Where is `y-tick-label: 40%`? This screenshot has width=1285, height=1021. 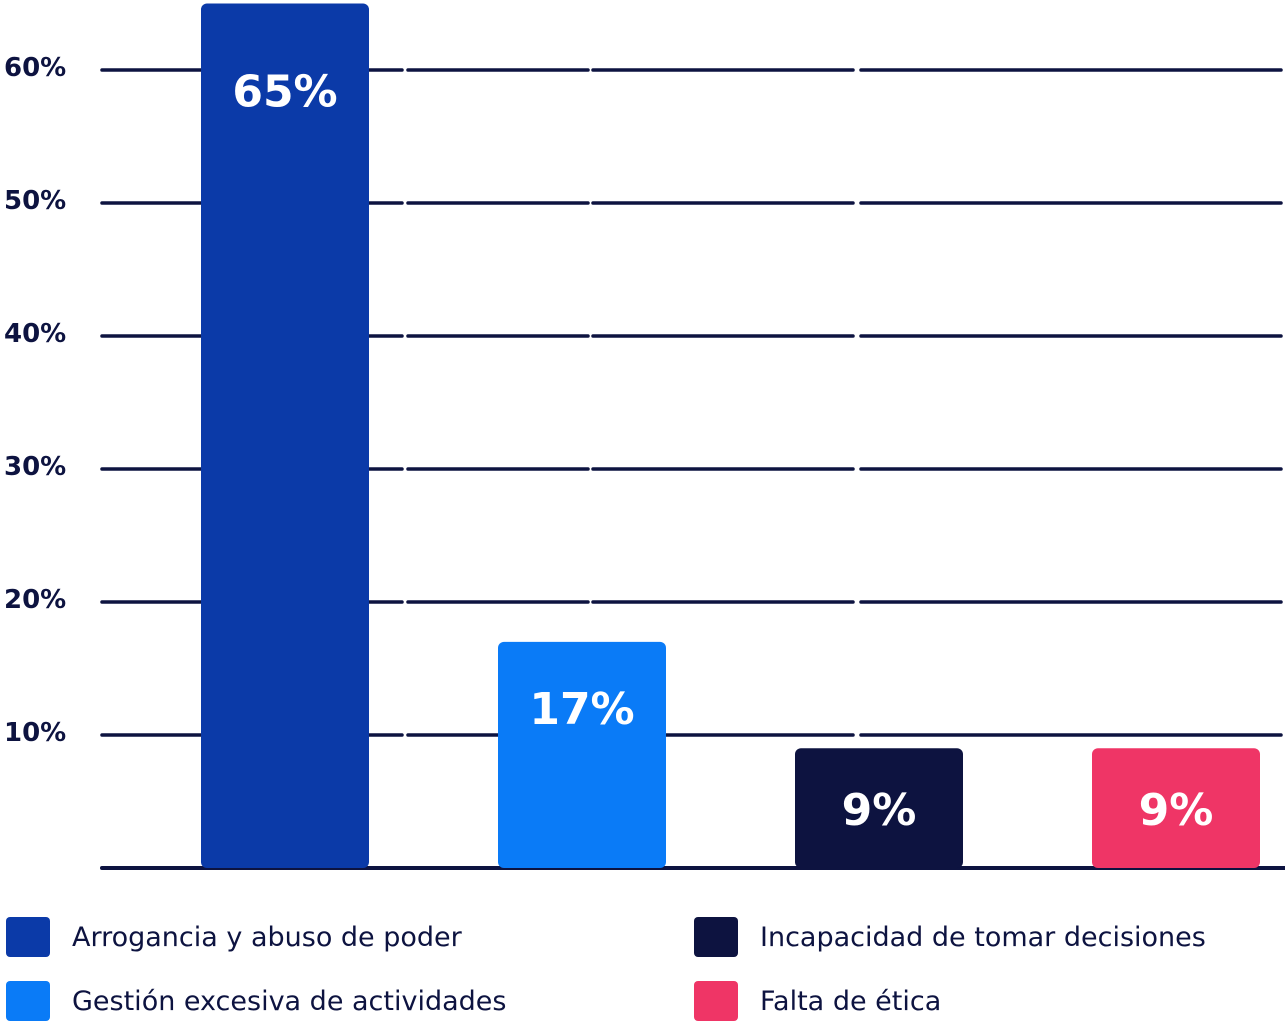
y-tick-label: 40% is located at coordinates (35, 334).